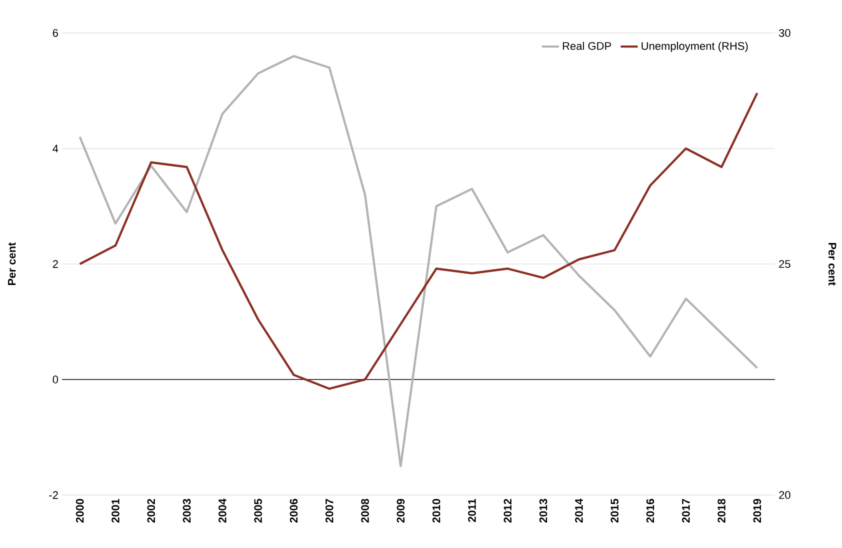 The width and height of the screenshot is (842, 548). What do you see at coordinates (55, 33) in the screenshot?
I see `y-tick-label: 6` at bounding box center [55, 33].